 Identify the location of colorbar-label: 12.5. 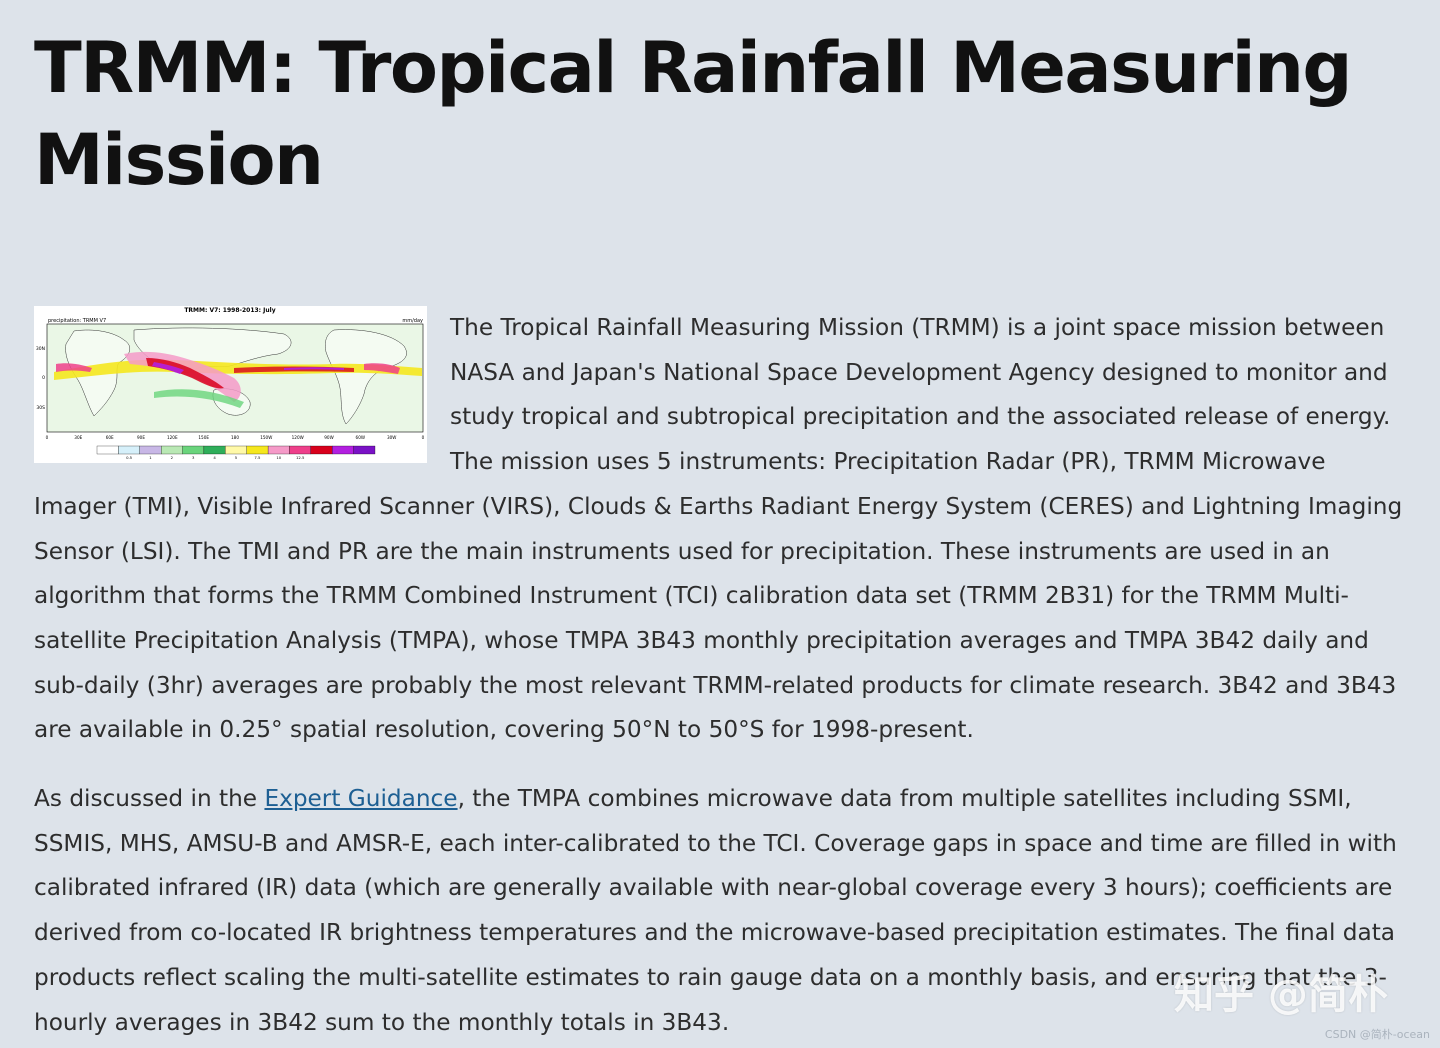
(300, 457).